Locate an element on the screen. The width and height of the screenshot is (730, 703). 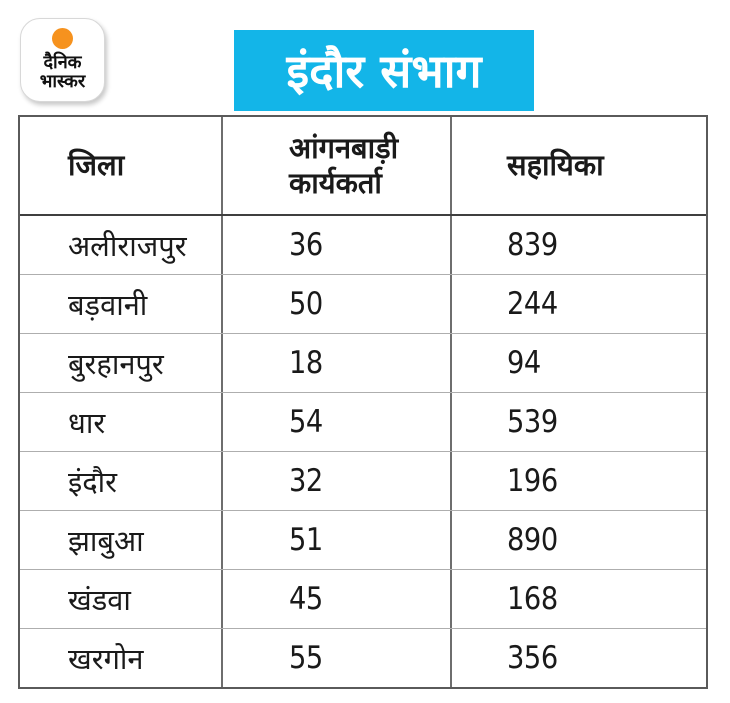
sun-icon is located at coordinates (62, 38).